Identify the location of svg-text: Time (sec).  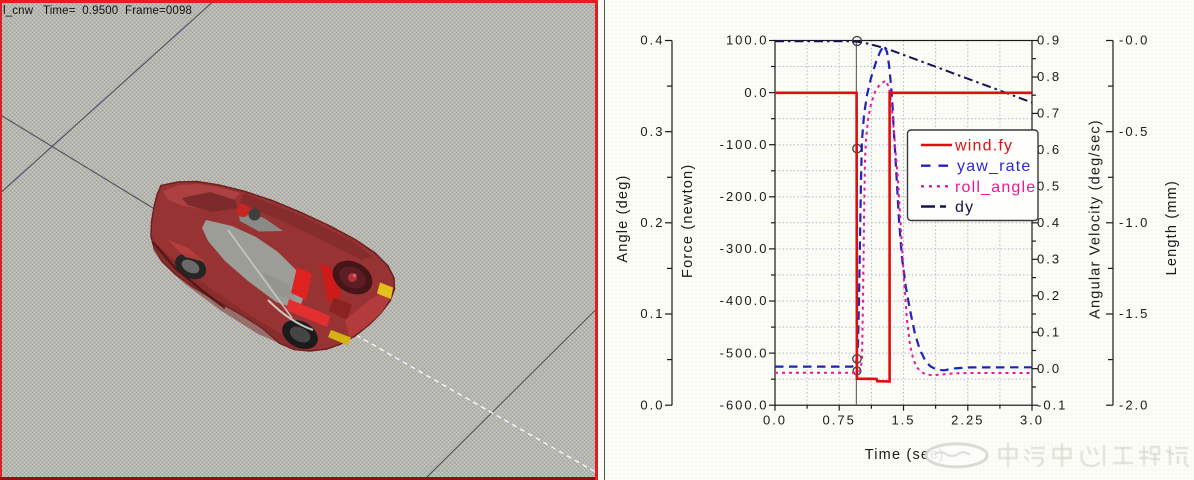
(905, 455).